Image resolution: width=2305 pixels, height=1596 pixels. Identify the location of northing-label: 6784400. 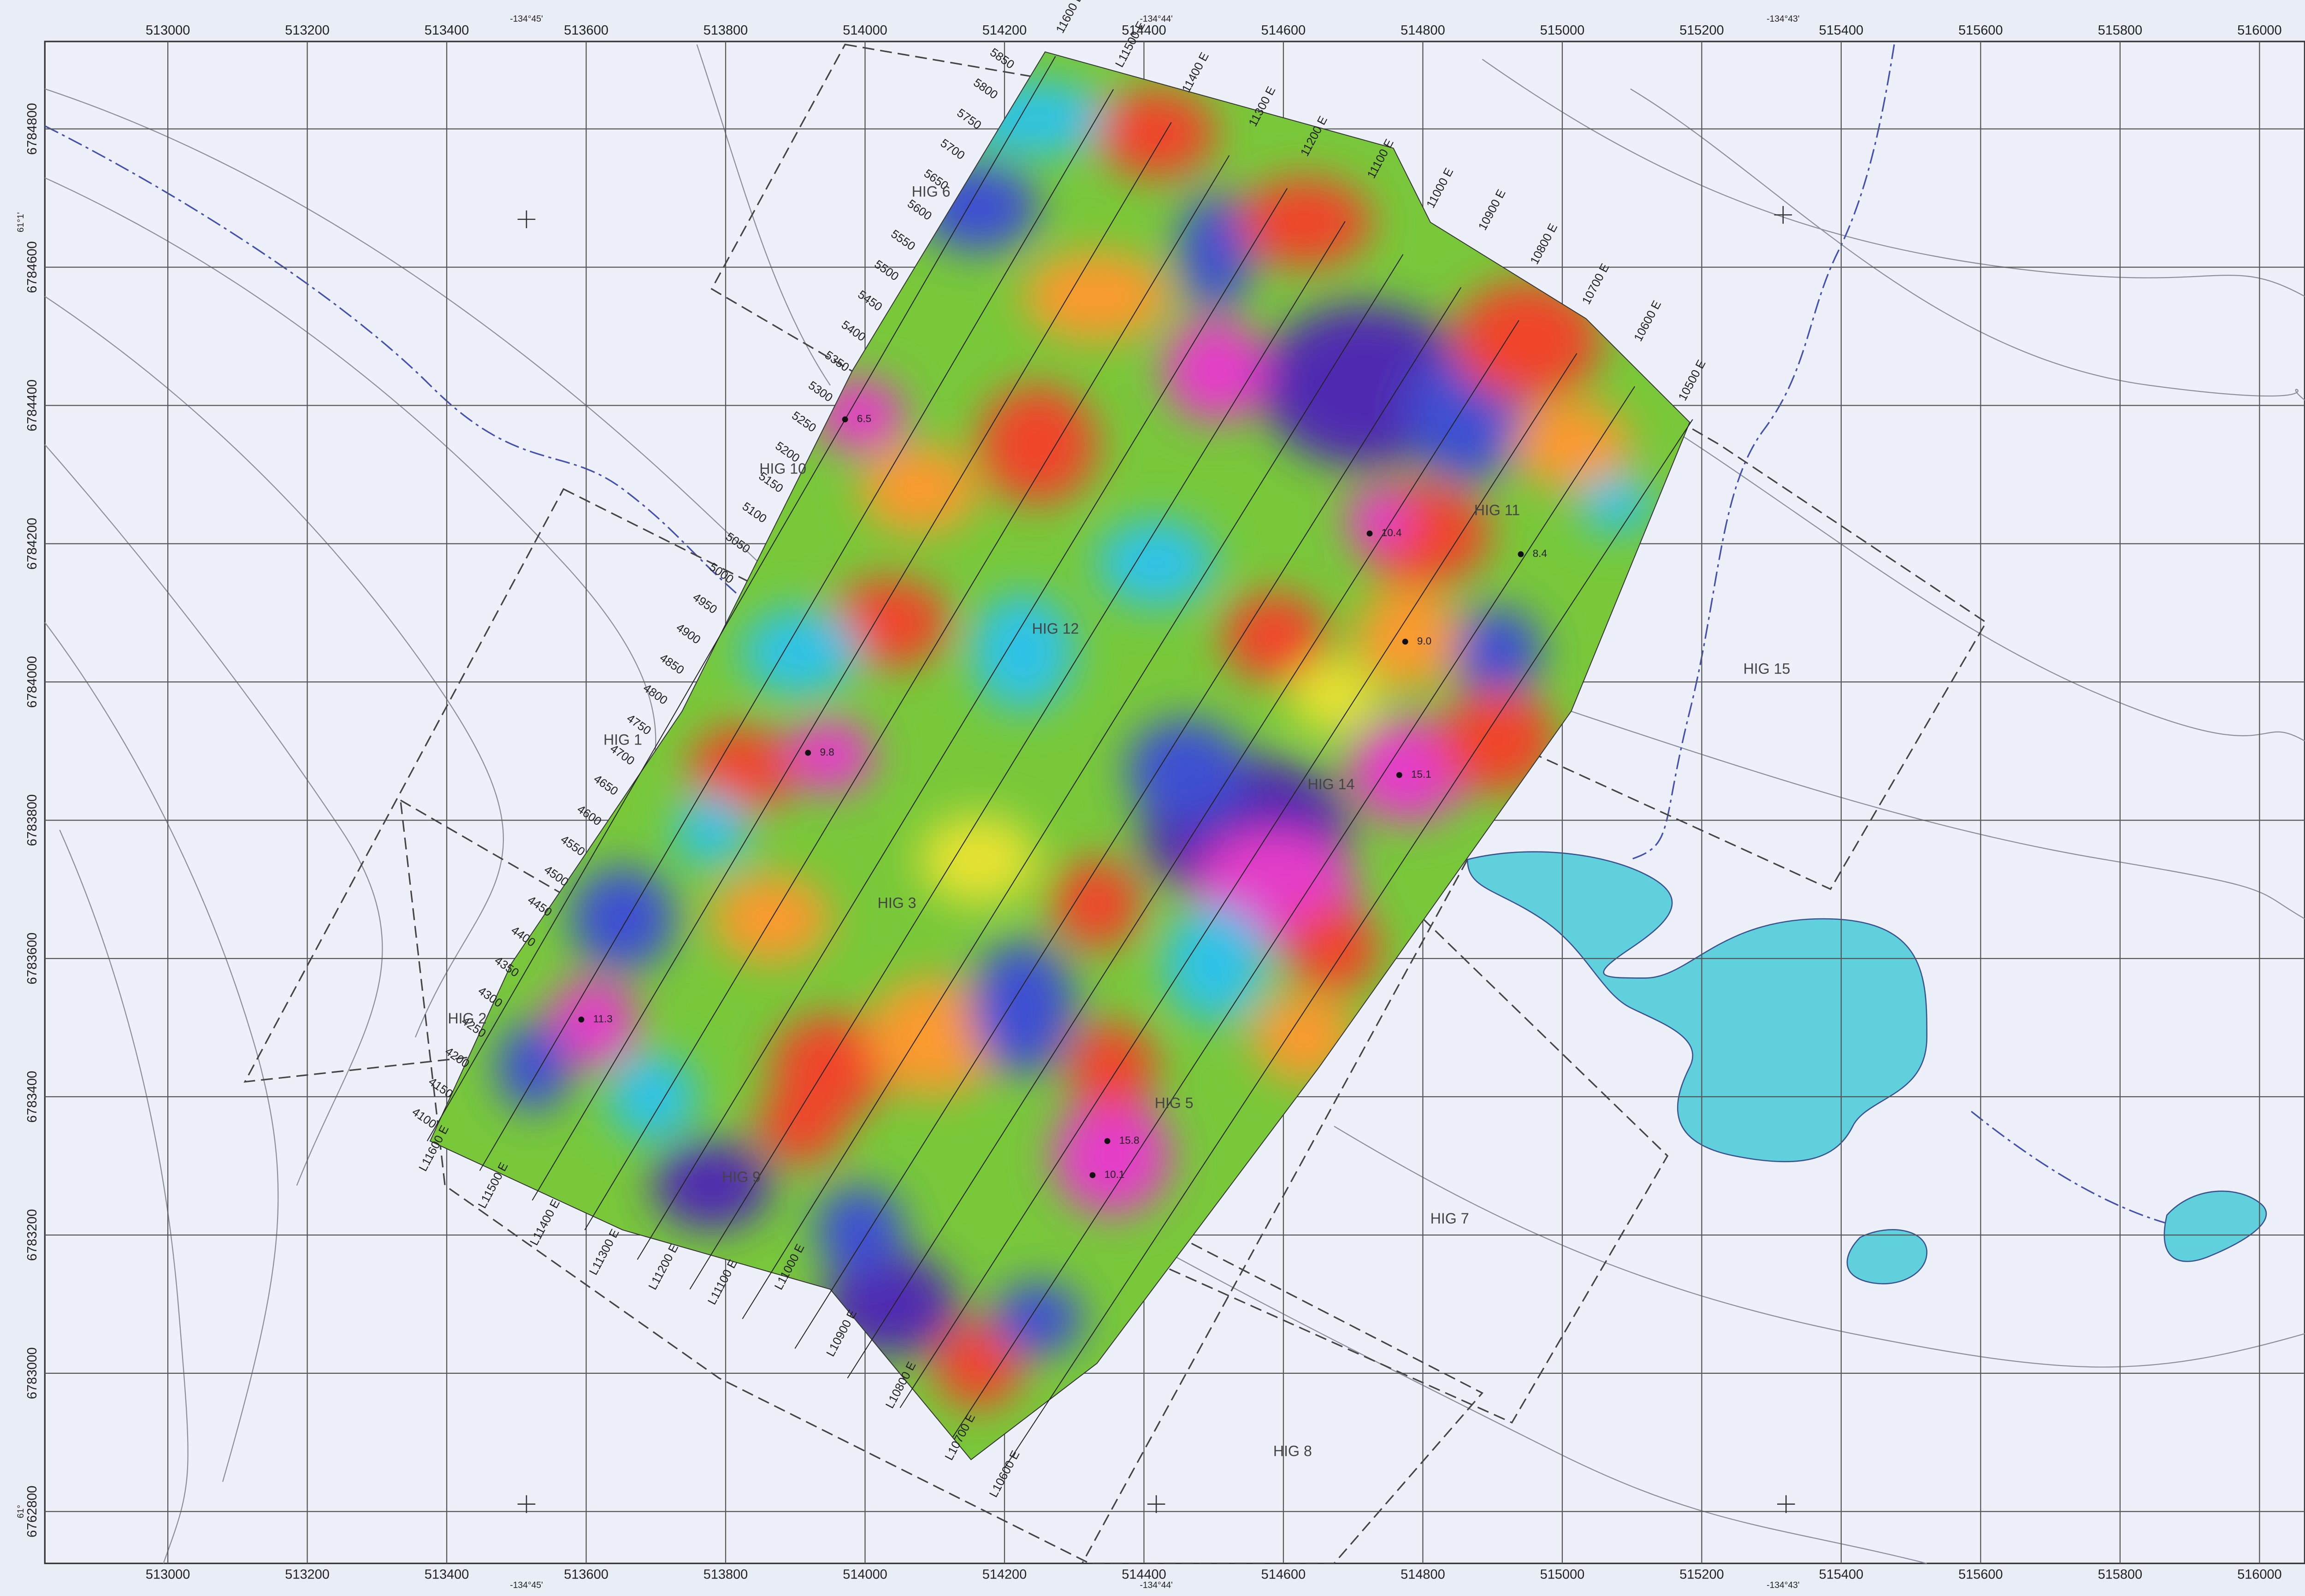
(32, 405).